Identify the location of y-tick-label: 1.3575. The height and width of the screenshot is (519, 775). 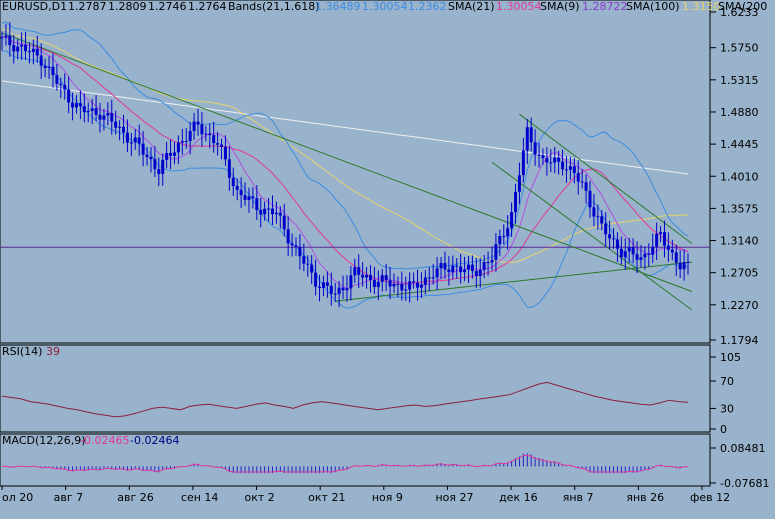
(739, 208).